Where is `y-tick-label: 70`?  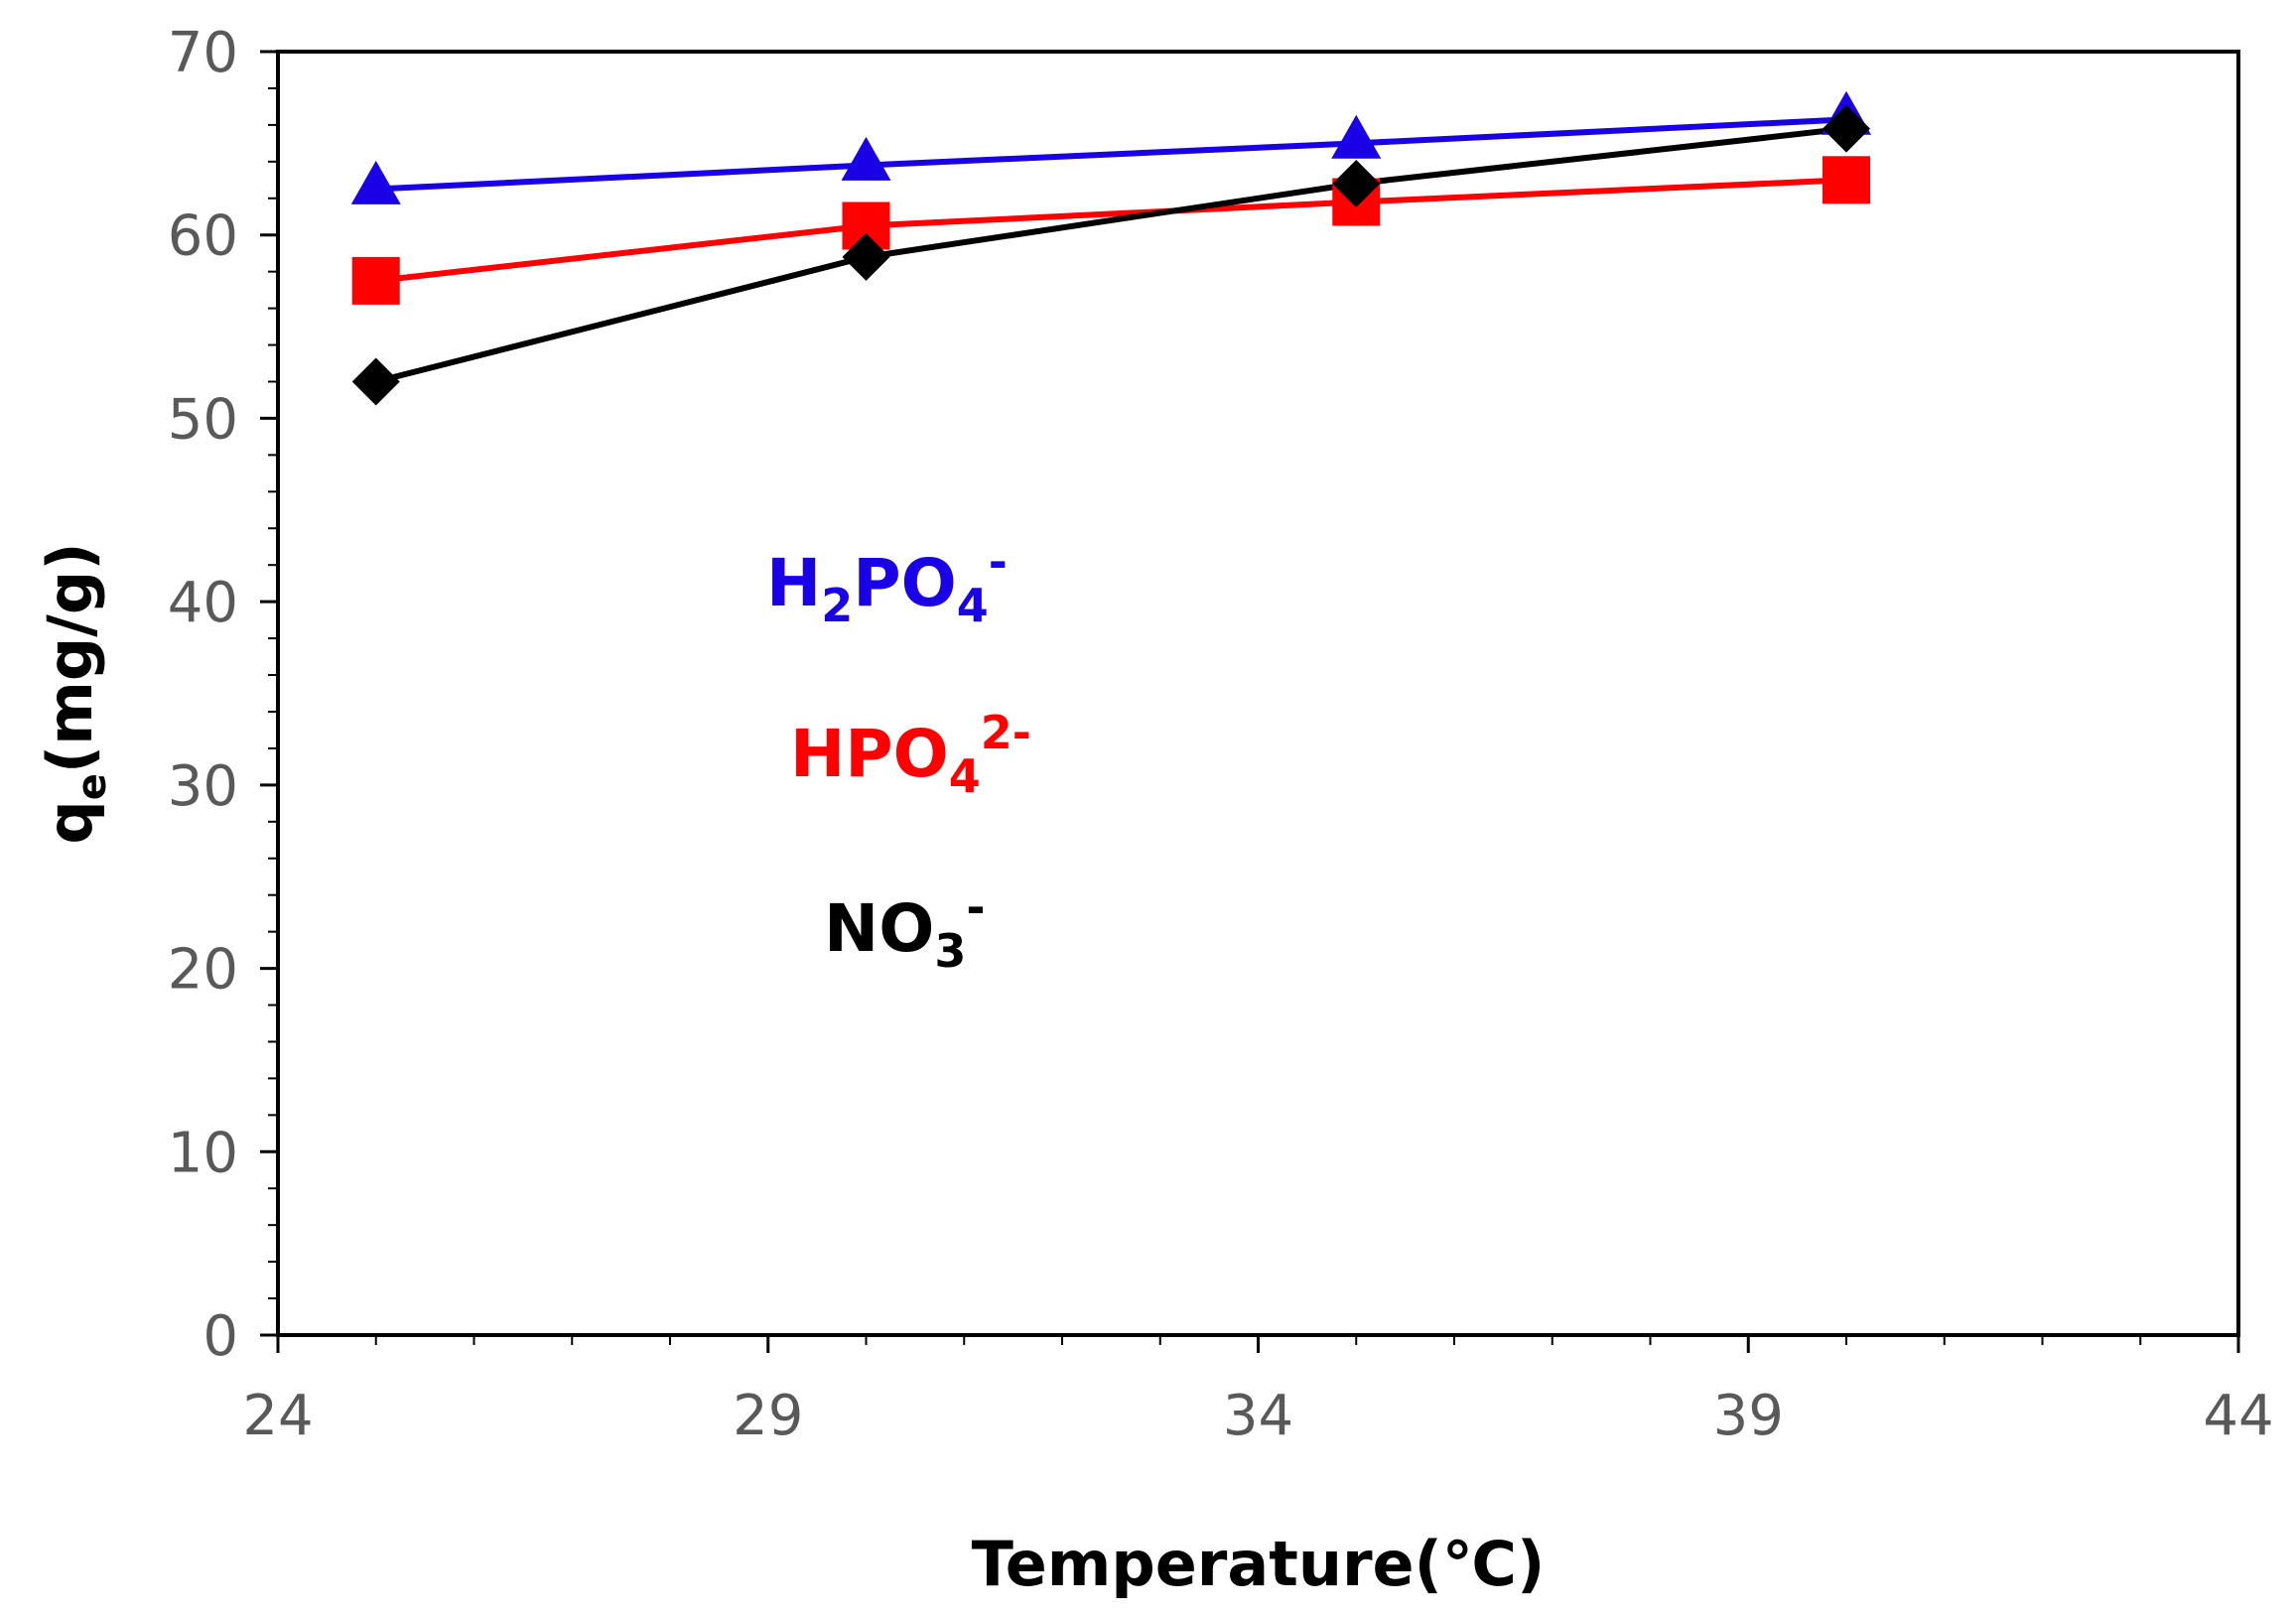
y-tick-label: 70 is located at coordinates (203, 53).